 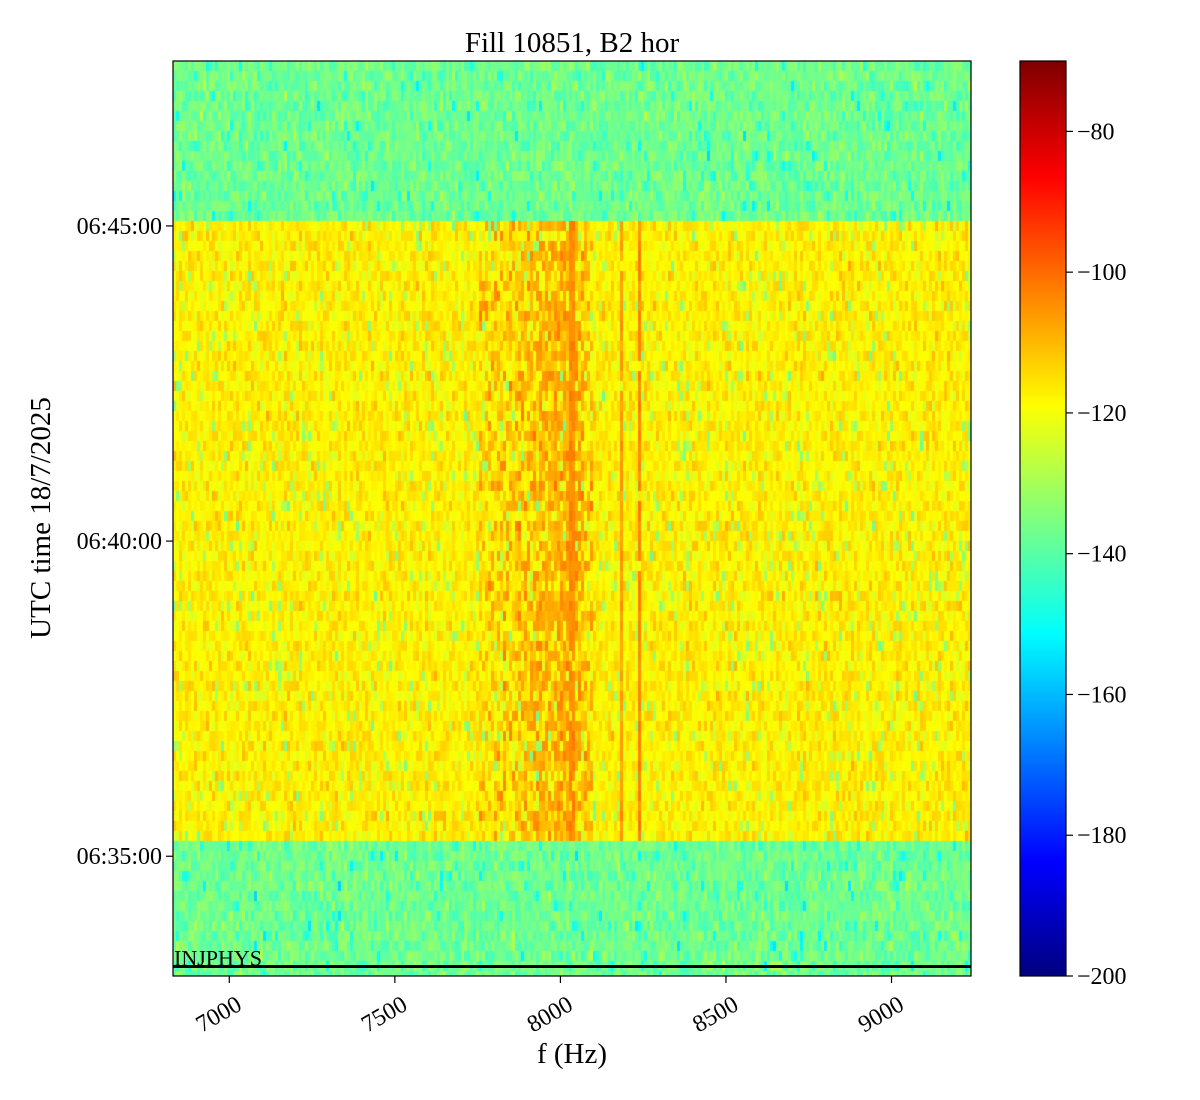 What do you see at coordinates (715, 1015) in the screenshot?
I see `x-tick-label: 8500` at bounding box center [715, 1015].